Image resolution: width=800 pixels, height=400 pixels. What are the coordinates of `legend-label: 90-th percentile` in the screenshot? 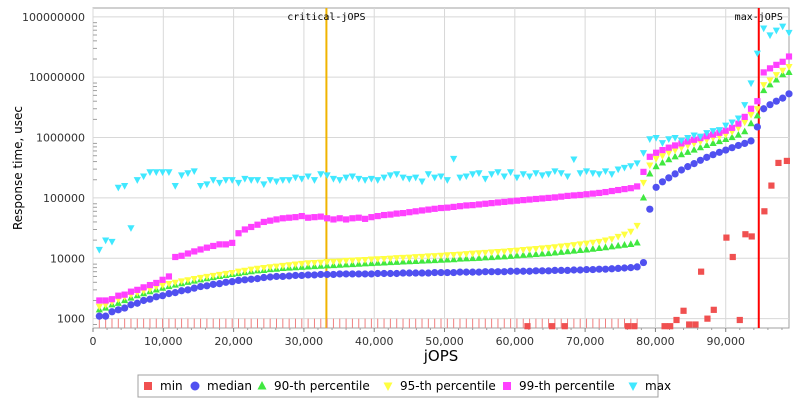 It's located at (322, 386).